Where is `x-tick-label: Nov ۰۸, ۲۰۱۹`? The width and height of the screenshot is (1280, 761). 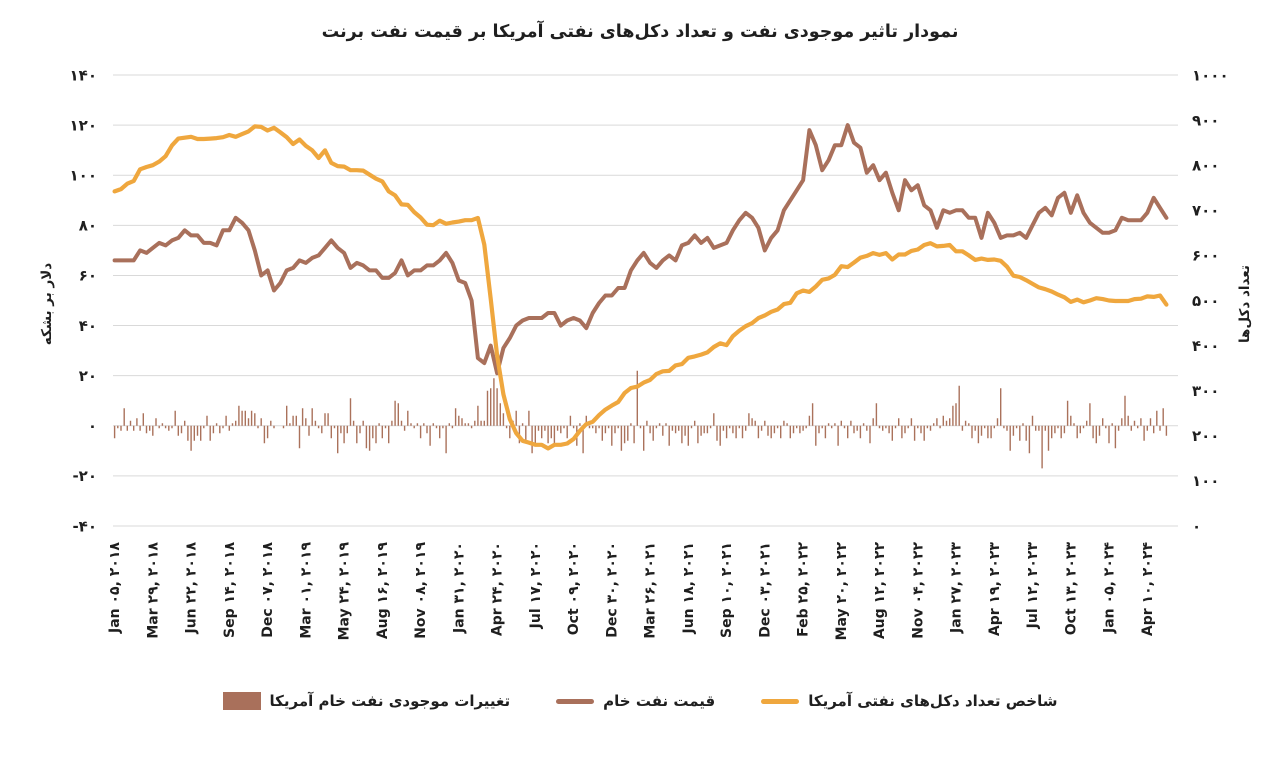
x-tick-label: Nov ۰۸, ۲۰۱۹ is located at coordinates (421, 590).